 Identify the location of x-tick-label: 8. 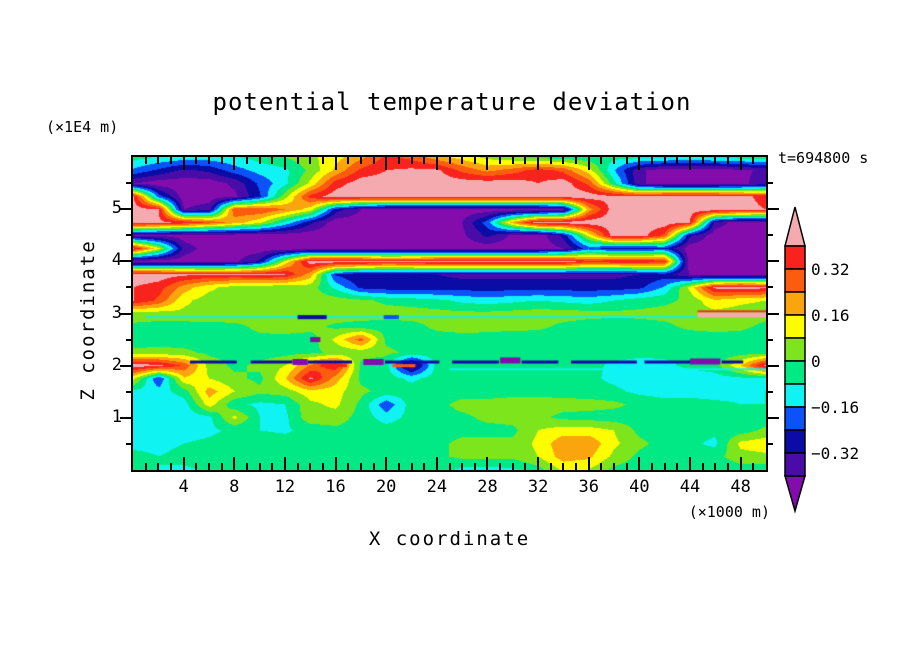
(234, 487).